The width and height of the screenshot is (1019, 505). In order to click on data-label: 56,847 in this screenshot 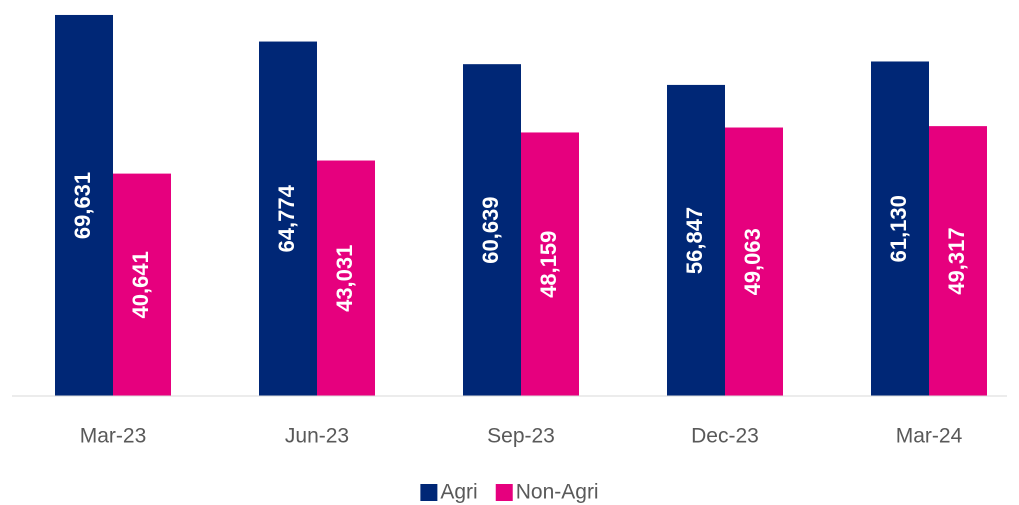, I will do `click(694, 240)`.